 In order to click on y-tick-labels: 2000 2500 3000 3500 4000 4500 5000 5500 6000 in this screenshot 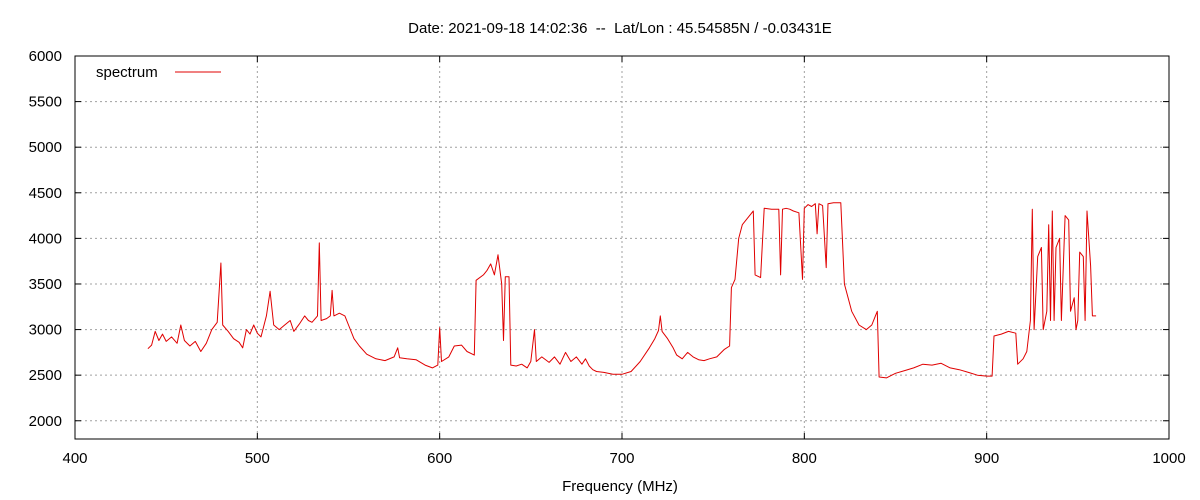, I will do `click(45, 239)`.